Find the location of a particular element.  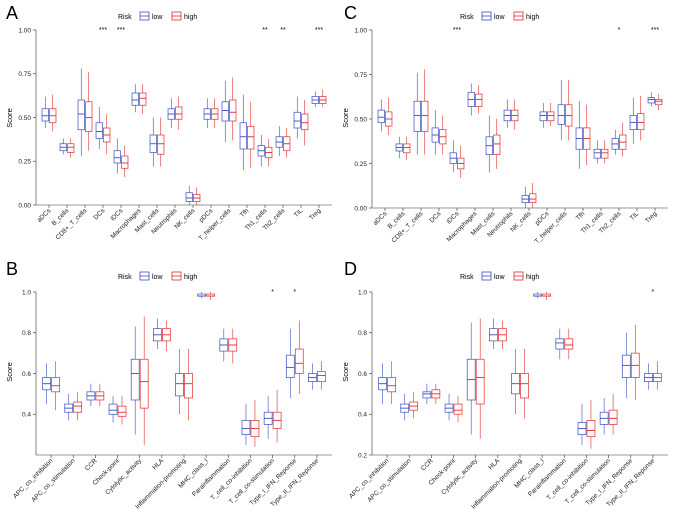

legend-title: Risk is located at coordinates (467, 277).